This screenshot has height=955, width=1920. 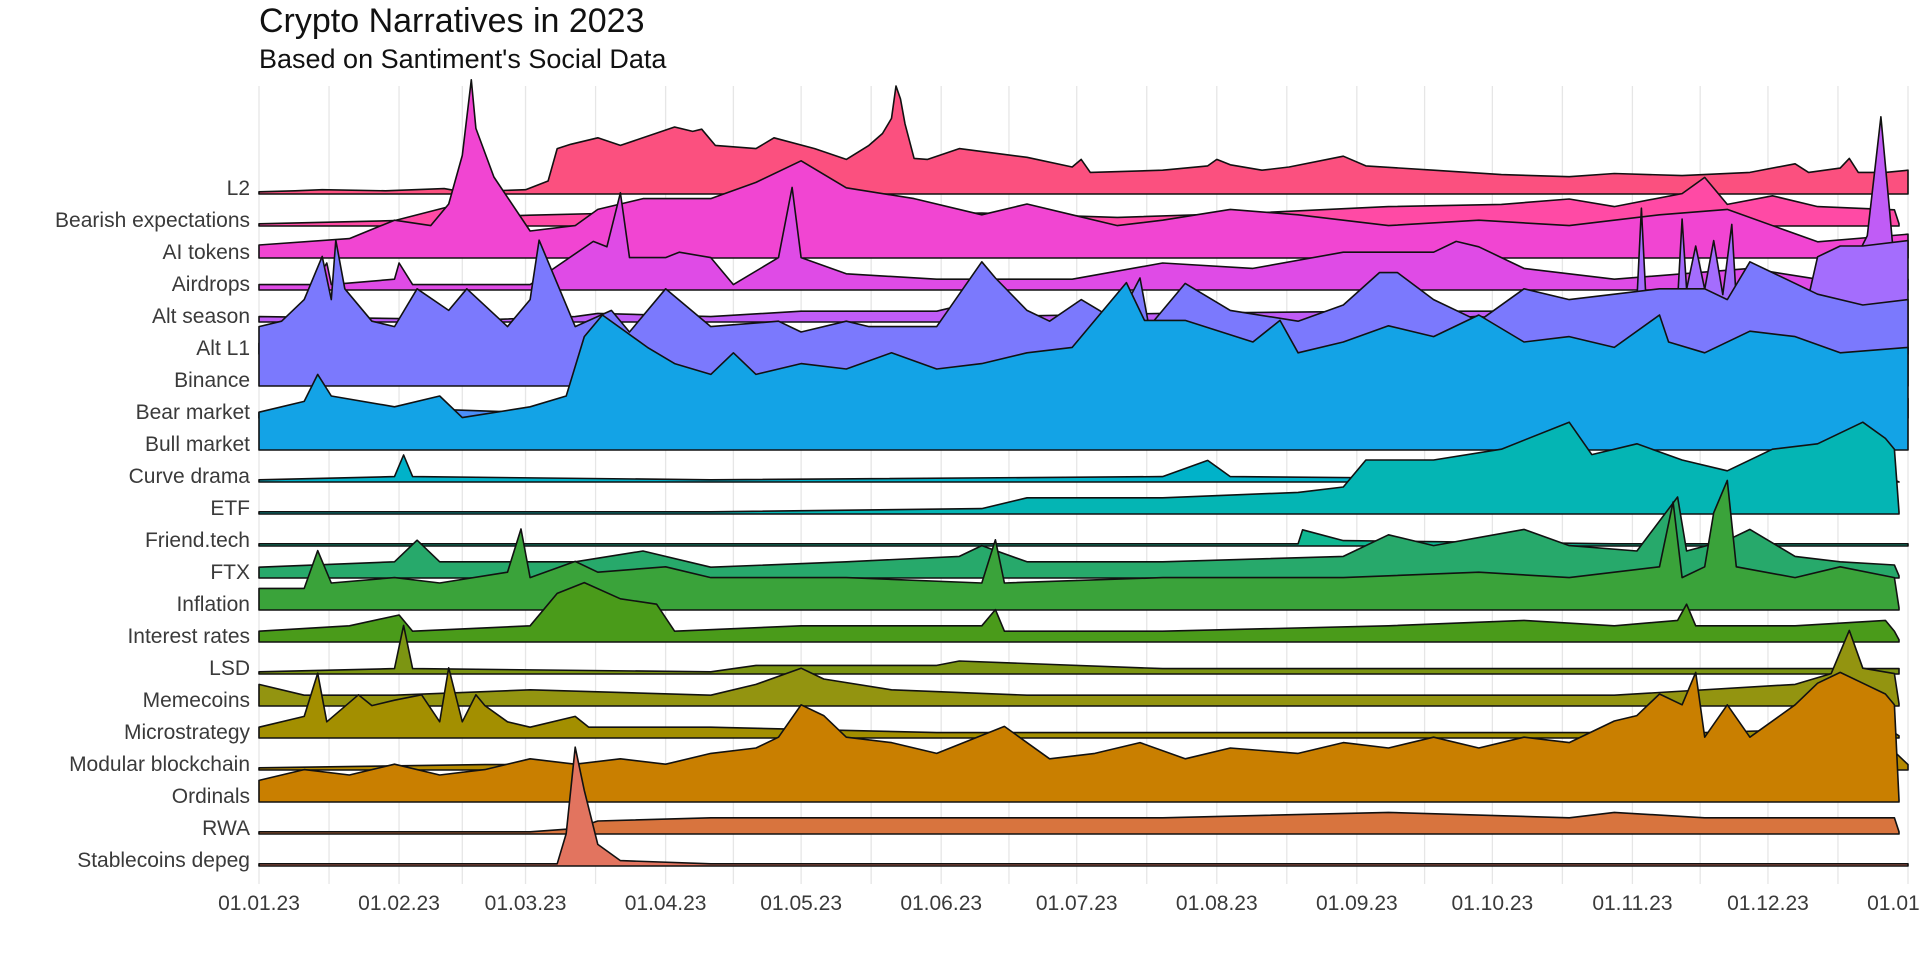 I want to click on chart-title: Crypto Narratives in 2023, so click(x=452, y=21).